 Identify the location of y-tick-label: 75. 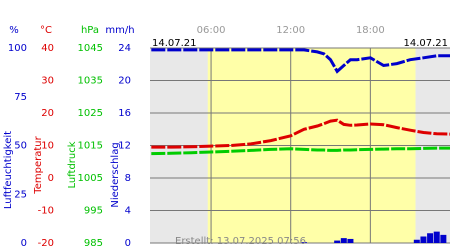
(20, 97).